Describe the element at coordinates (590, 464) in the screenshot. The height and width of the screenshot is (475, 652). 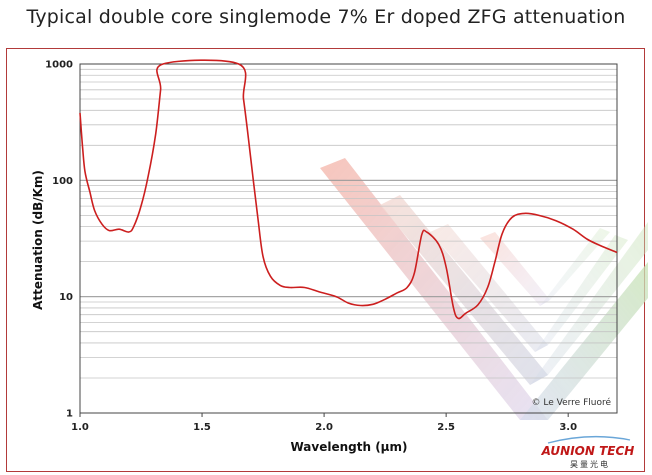
I see `brand-subtitle: 昊量光电` at that location.